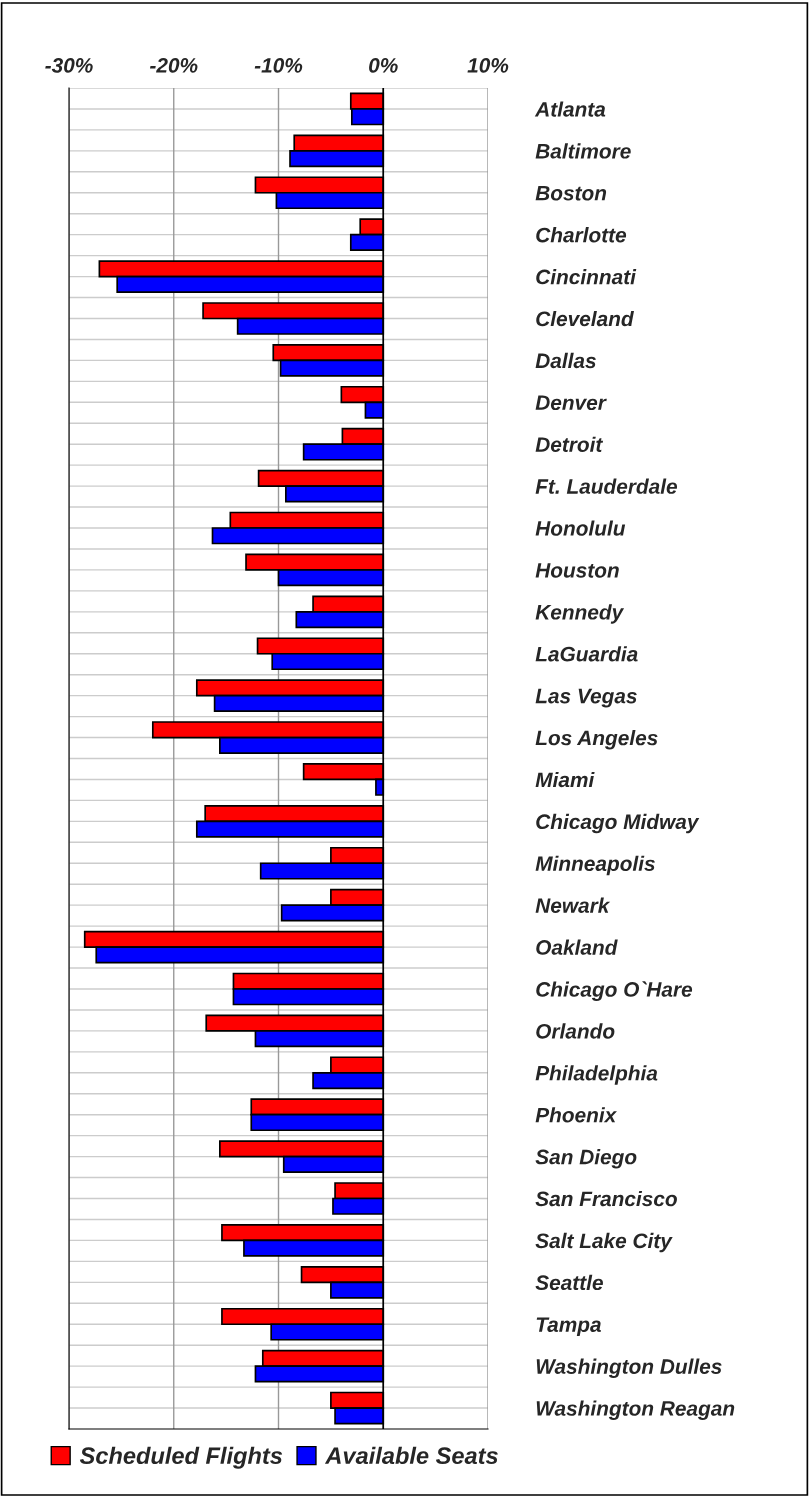 This screenshot has width=809, height=1498. What do you see at coordinates (571, 403) in the screenshot?
I see `y-tick-label: Denver` at bounding box center [571, 403].